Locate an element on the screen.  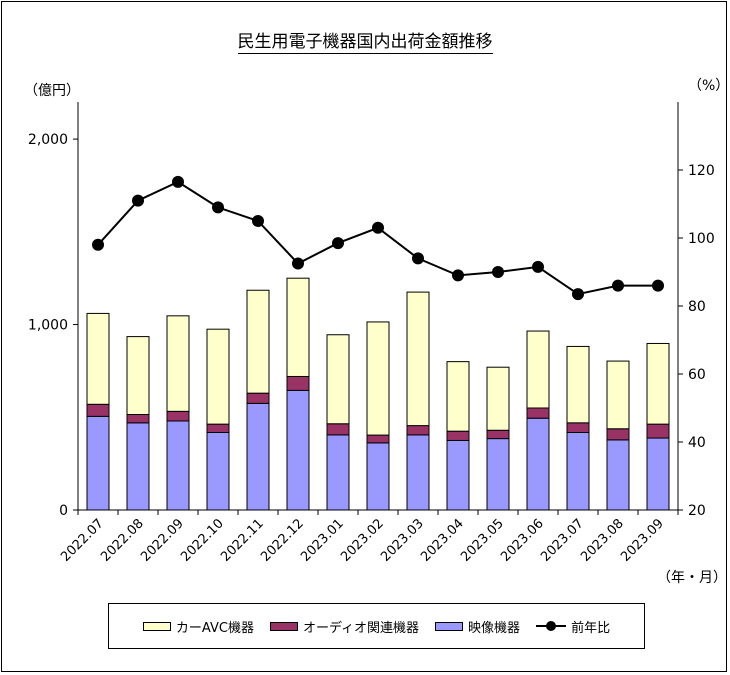
x-tick-label: 2022.07 is located at coordinates (82, 540).